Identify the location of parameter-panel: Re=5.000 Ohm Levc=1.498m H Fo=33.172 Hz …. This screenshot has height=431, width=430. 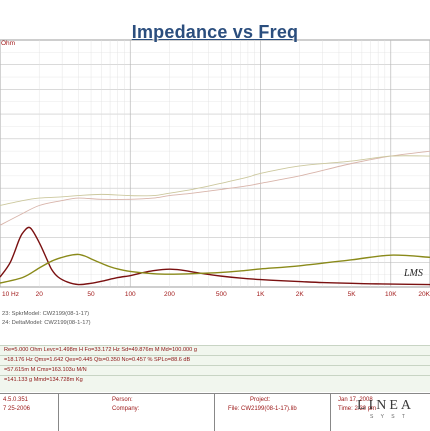
(215, 368).